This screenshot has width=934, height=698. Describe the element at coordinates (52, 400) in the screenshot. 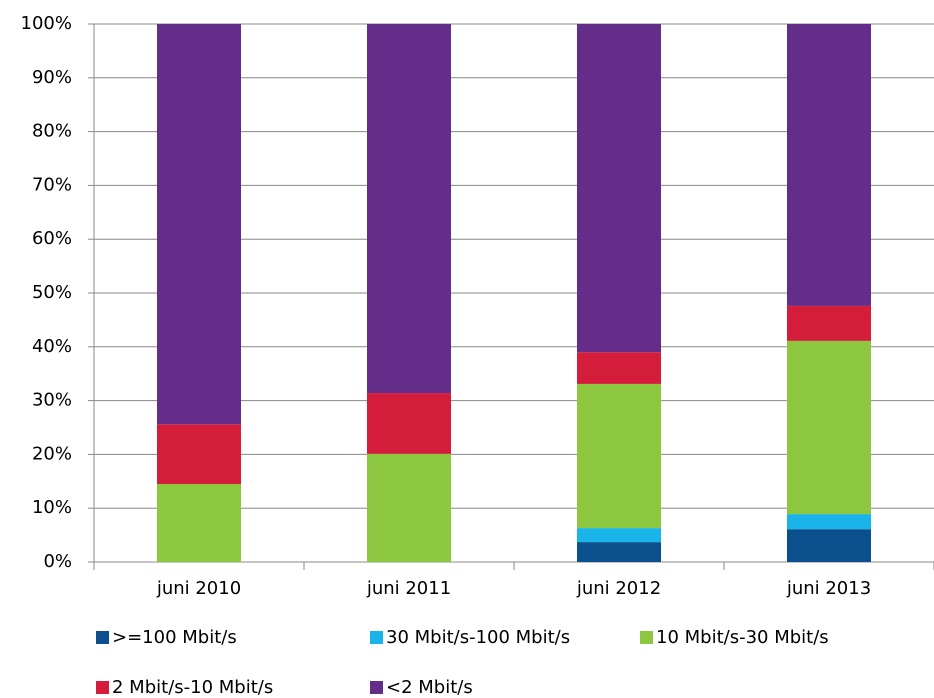

I see `y-tick-label: 30%` at that location.